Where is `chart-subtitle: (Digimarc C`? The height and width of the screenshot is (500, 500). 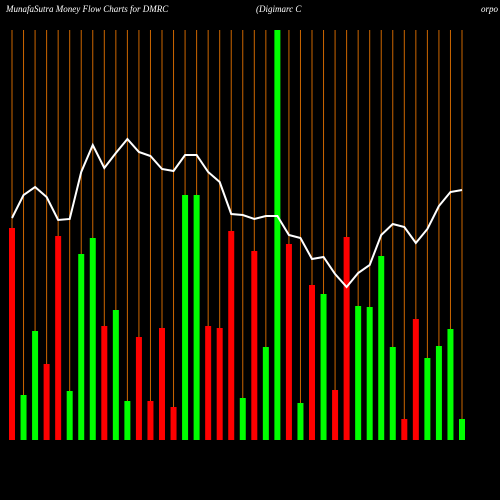 chart-subtitle: (Digimarc C is located at coordinates (279, 9).